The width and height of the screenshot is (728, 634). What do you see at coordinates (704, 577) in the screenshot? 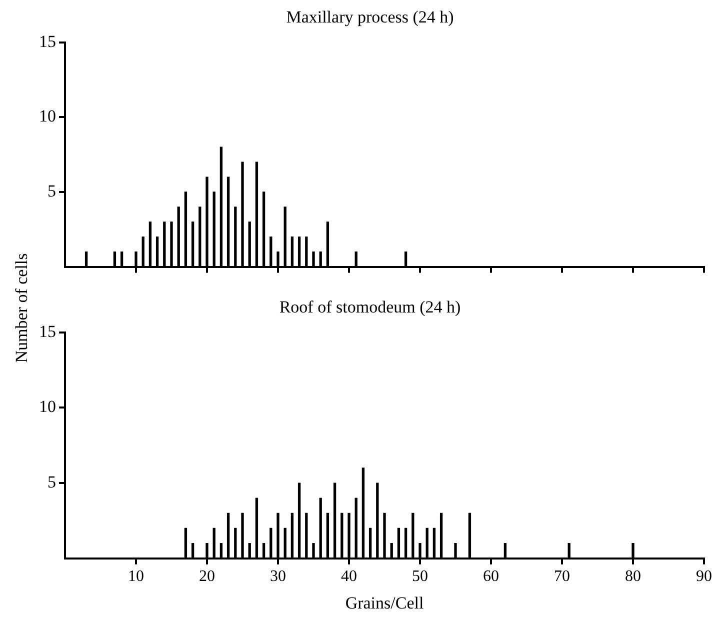
I see `x-tick-label: 90` at bounding box center [704, 577].